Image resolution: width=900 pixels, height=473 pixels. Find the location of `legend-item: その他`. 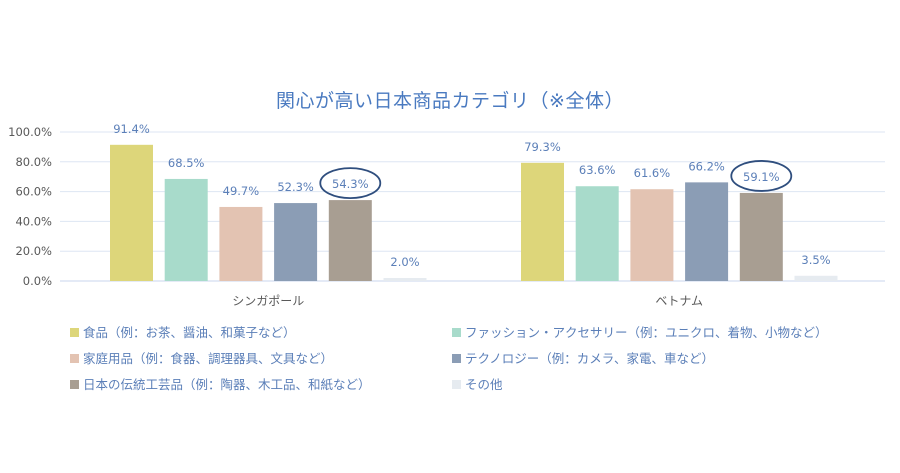

legend-item: その他 is located at coordinates (477, 383).